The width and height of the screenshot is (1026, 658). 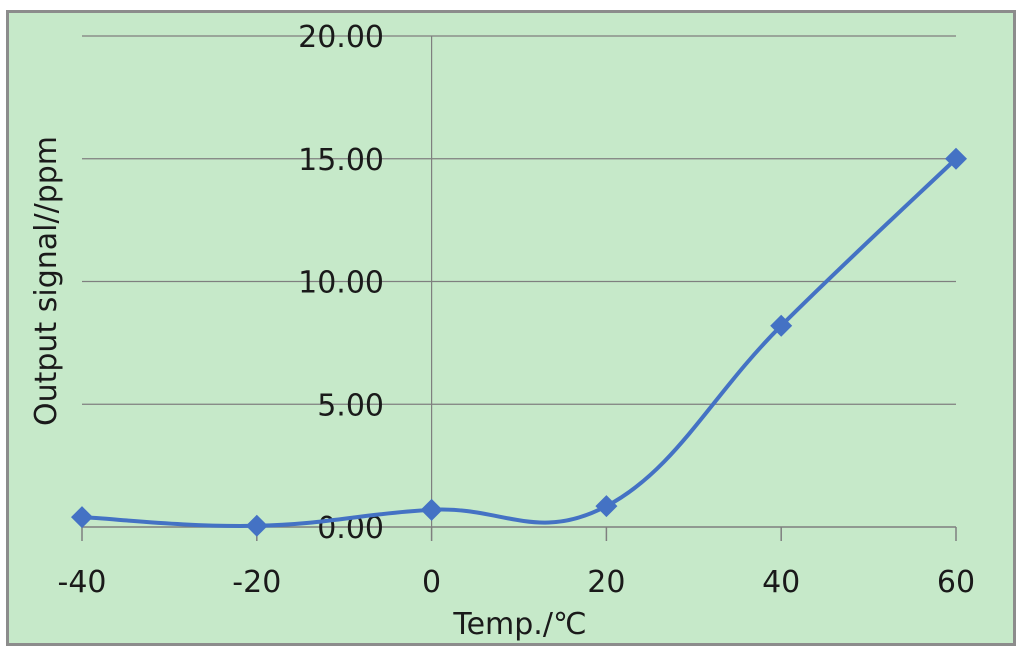 I want to click on y-tick-label: 5.00, so click(x=350, y=405).